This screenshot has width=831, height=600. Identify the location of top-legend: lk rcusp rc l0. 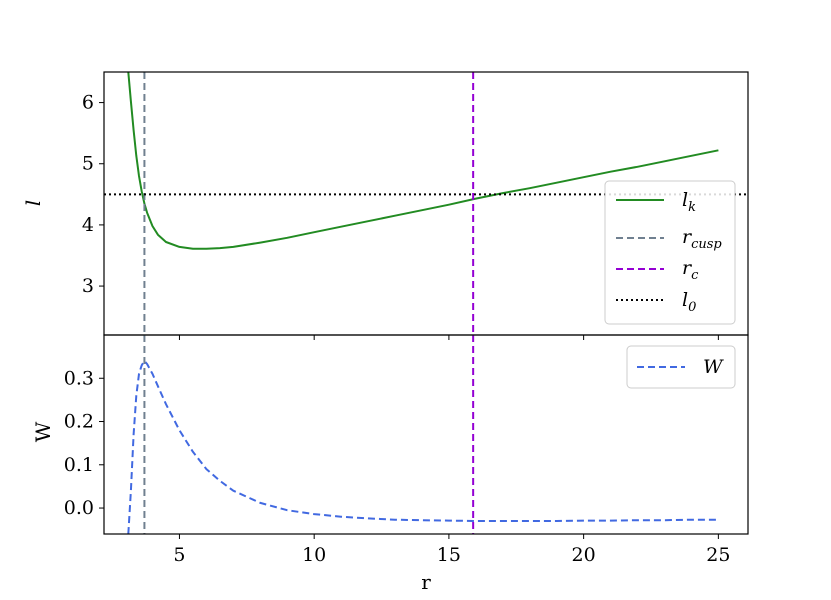
(670, 252).